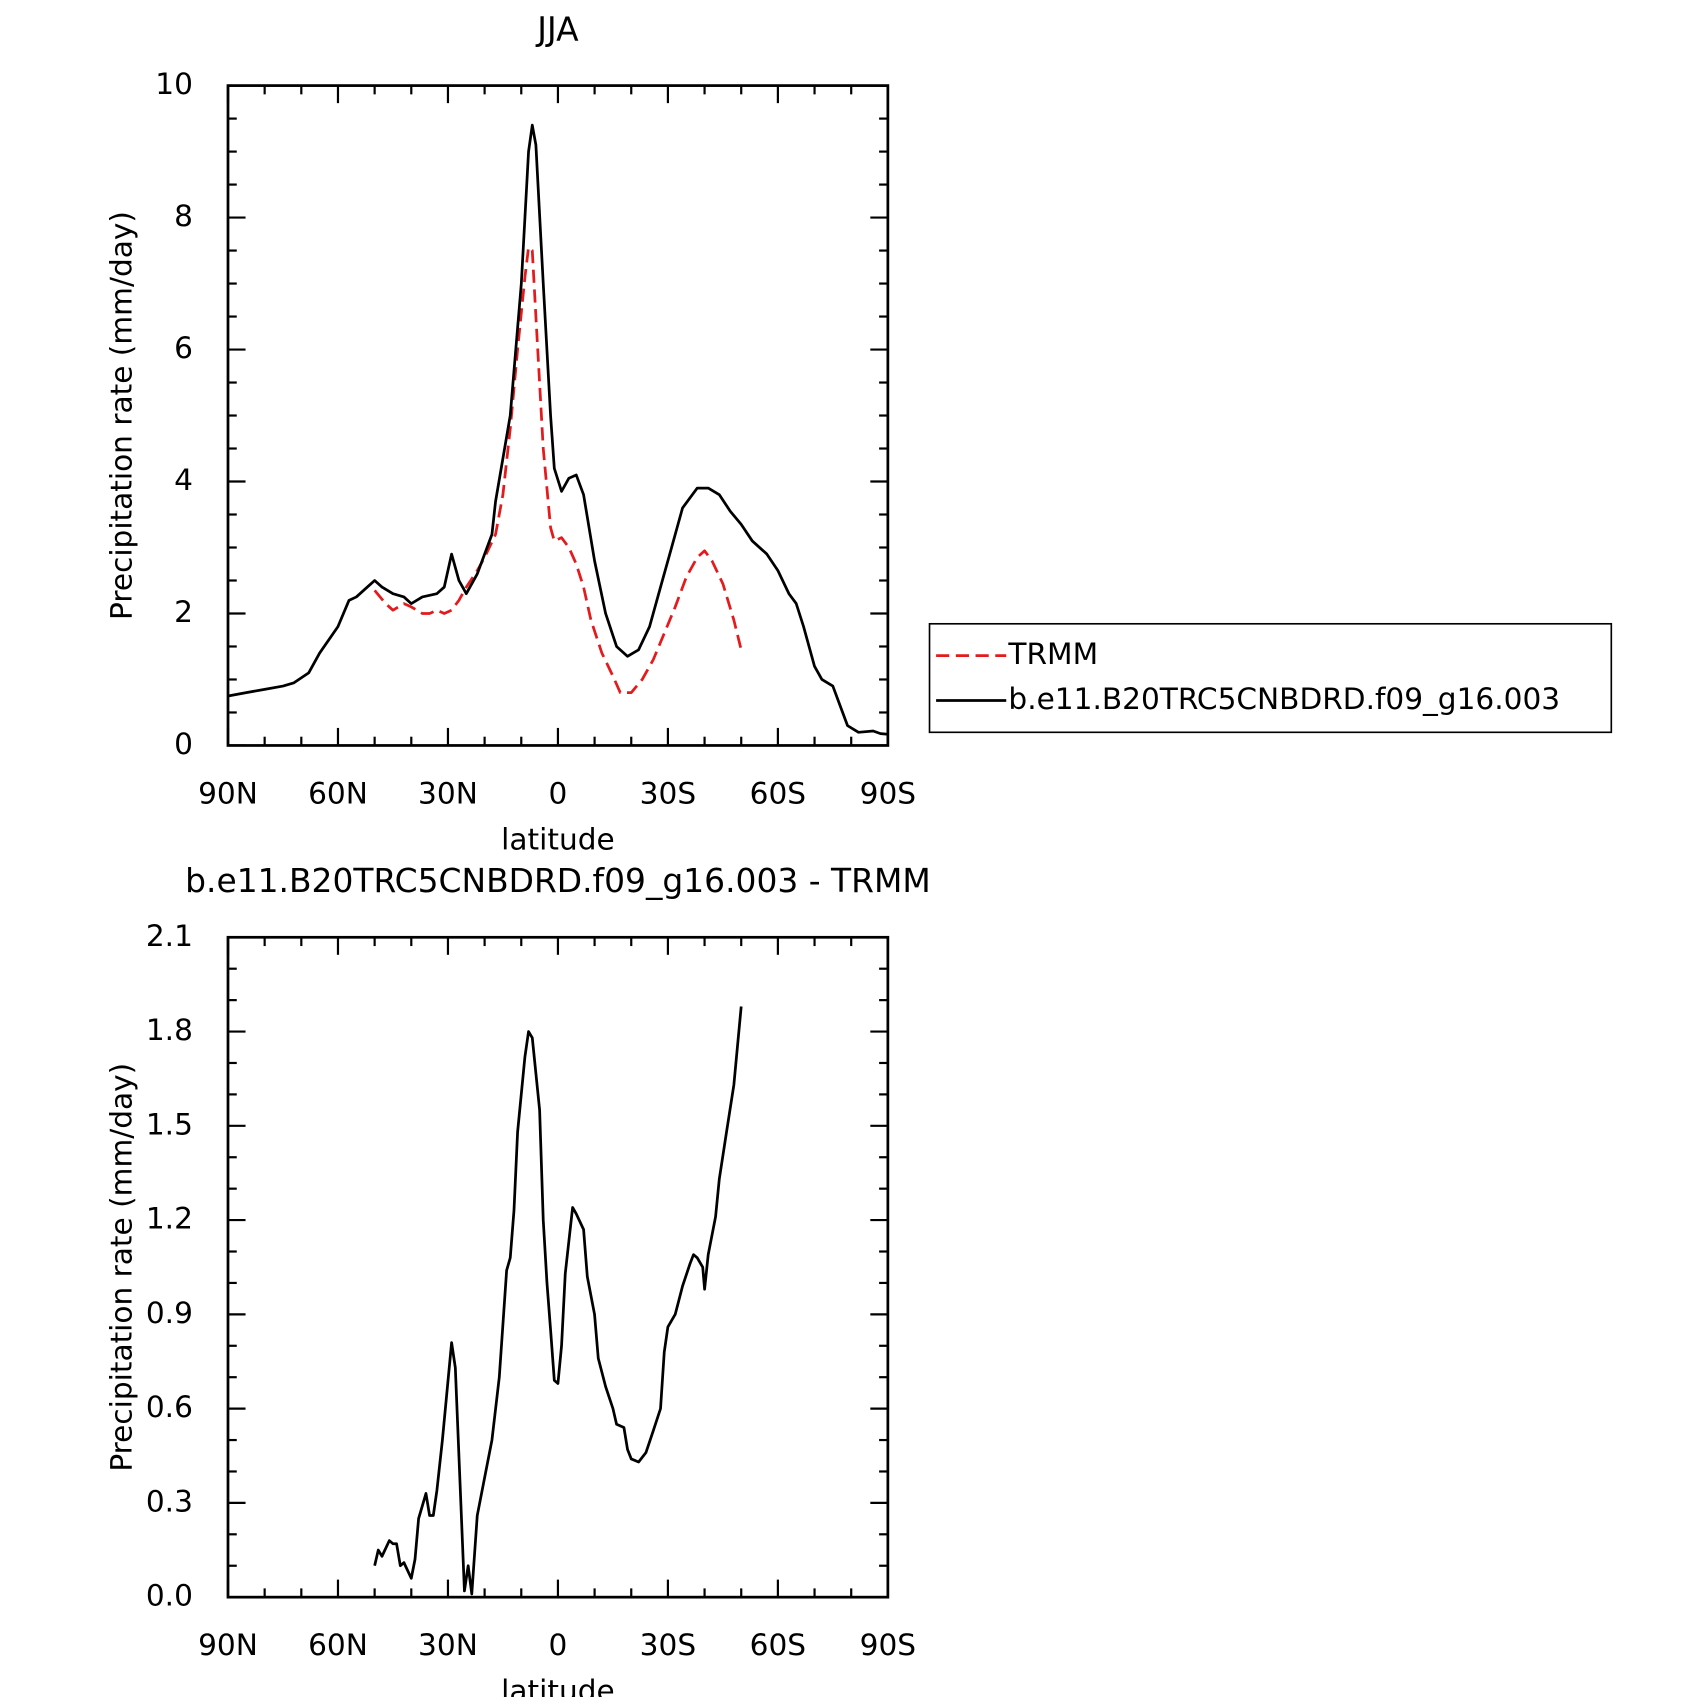 The height and width of the screenshot is (1697, 1699). I want to click on legend-box, so click(1270, 678).